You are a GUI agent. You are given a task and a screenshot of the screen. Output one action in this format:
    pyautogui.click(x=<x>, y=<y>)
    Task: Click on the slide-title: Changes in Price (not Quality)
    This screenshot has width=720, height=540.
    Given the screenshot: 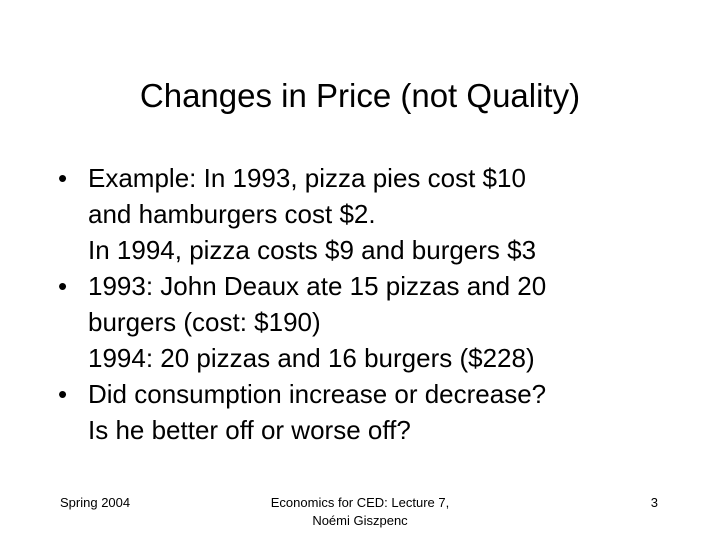 What is the action you would take?
    pyautogui.click(x=360, y=95)
    